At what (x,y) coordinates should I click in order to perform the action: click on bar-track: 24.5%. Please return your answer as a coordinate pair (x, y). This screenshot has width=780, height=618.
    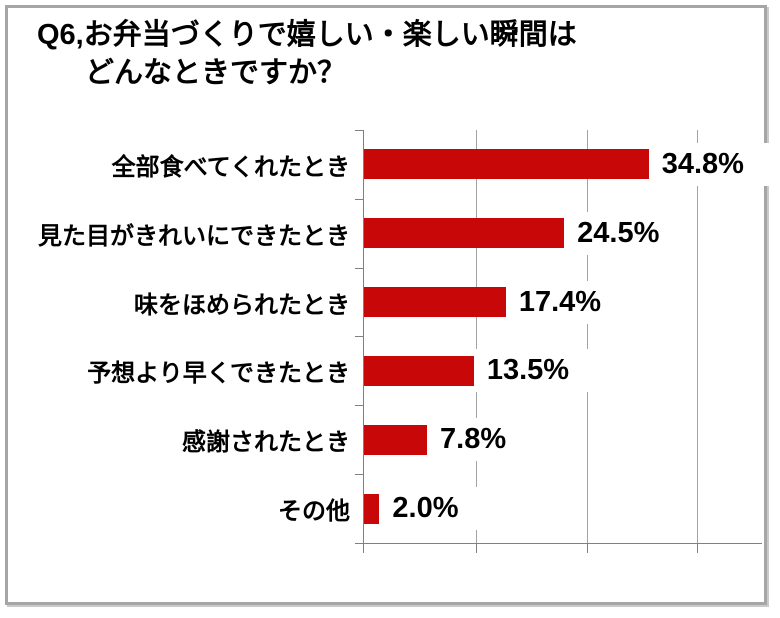
    Looking at the image, I should click on (562, 233).